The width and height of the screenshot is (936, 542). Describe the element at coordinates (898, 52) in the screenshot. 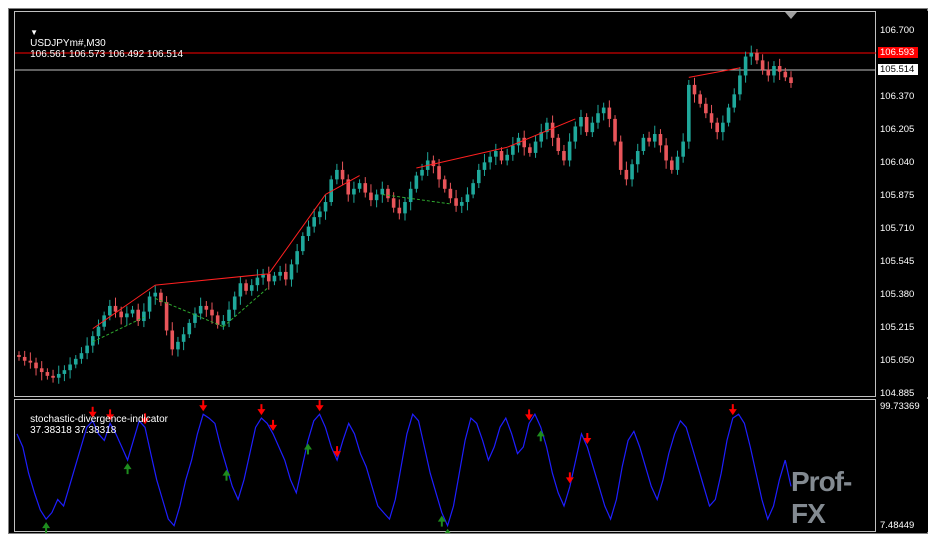

I see `ask-price-tag: 106.593` at that location.